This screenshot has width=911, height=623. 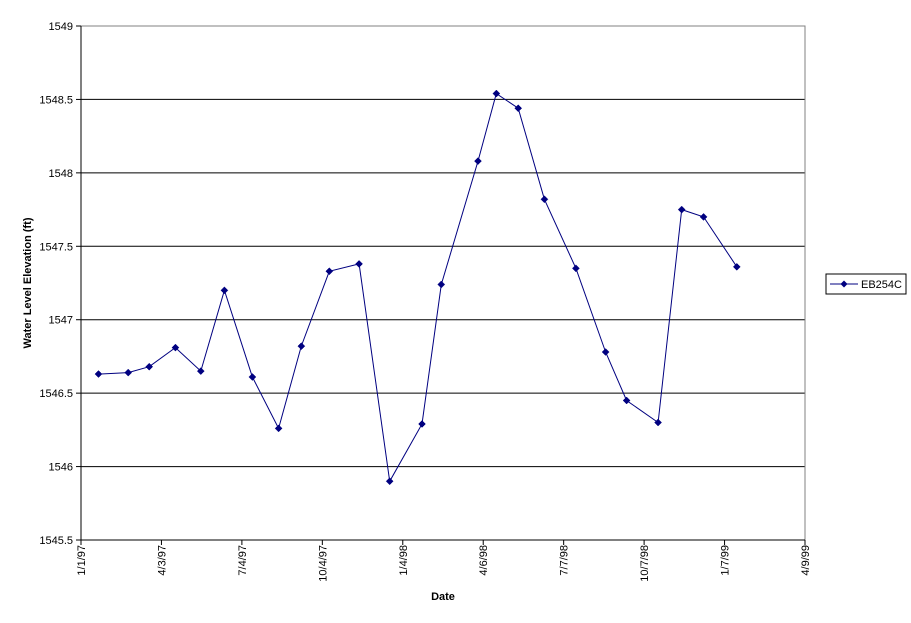 What do you see at coordinates (565, 560) in the screenshot?
I see `x-tick-label: 7/7/98` at bounding box center [565, 560].